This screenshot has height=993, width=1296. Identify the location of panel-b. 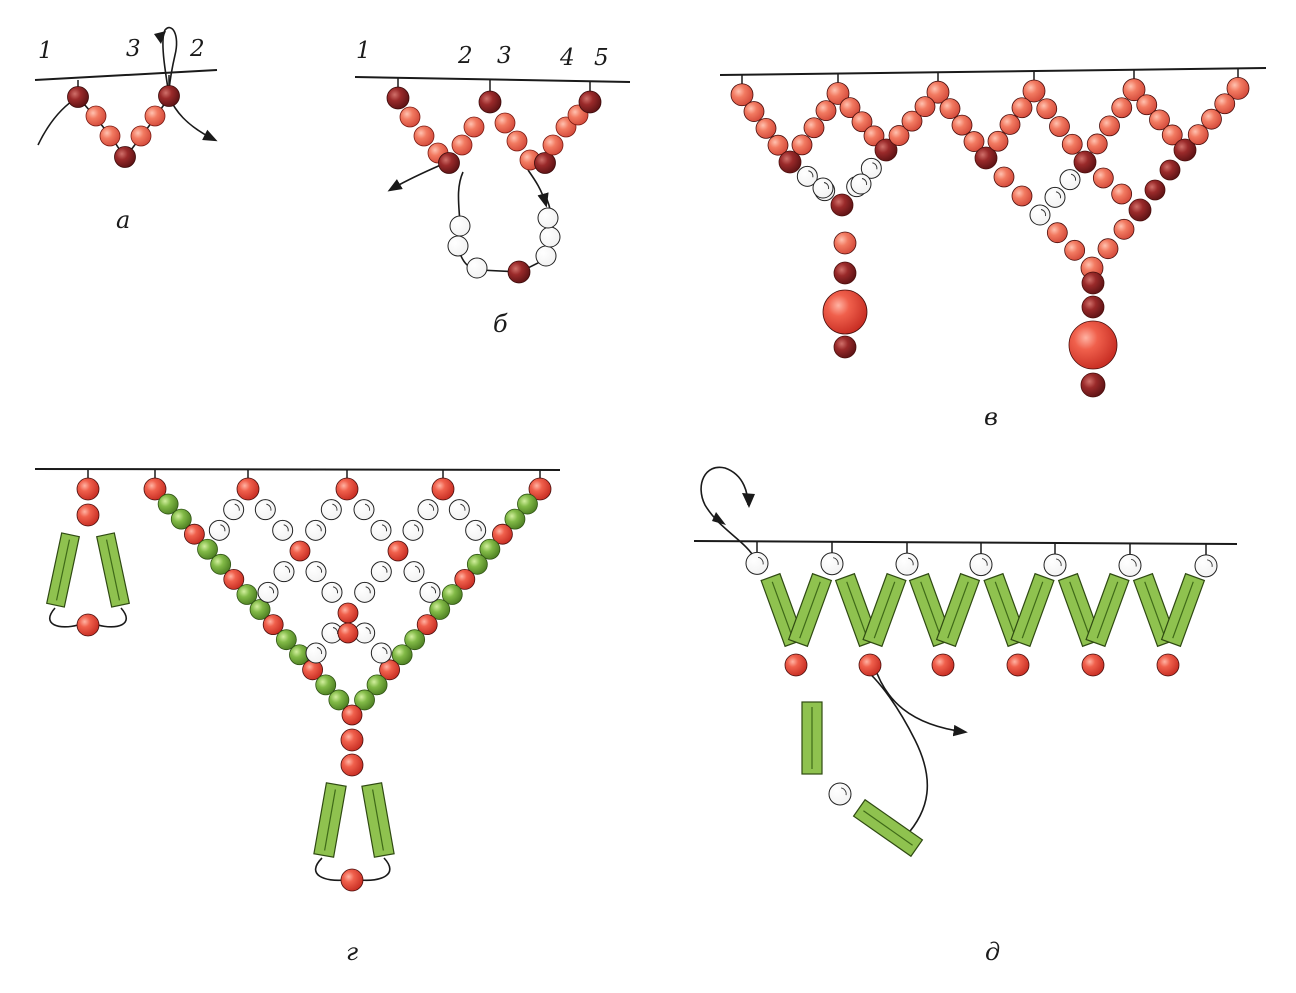
(492, 180).